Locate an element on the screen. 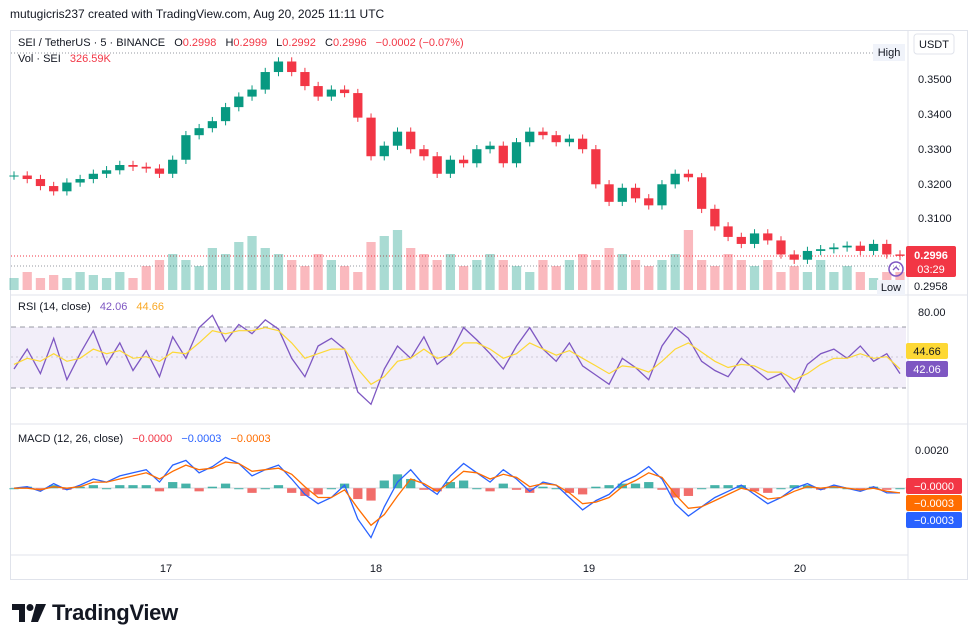  high-tag is located at coordinates (889, 52).